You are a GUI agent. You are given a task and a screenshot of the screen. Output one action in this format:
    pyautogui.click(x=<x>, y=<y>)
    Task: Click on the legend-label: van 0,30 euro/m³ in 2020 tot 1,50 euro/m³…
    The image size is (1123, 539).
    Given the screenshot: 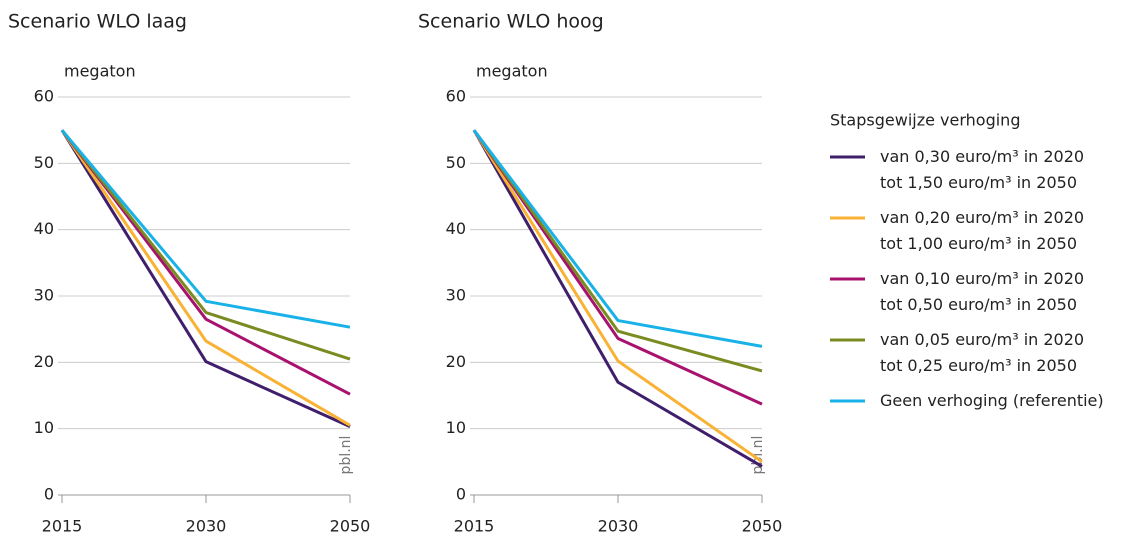 What is the action you would take?
    pyautogui.click(x=982, y=169)
    